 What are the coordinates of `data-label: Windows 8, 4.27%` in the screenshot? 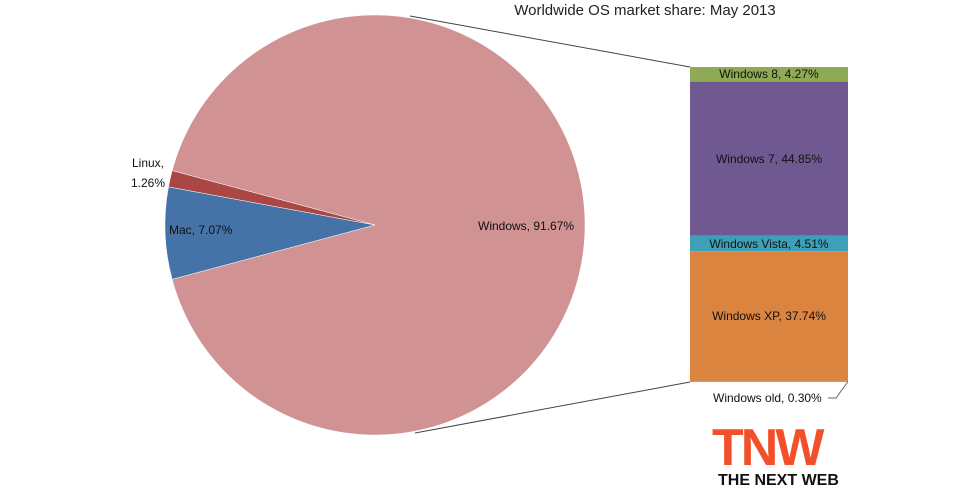 It's located at (769, 74).